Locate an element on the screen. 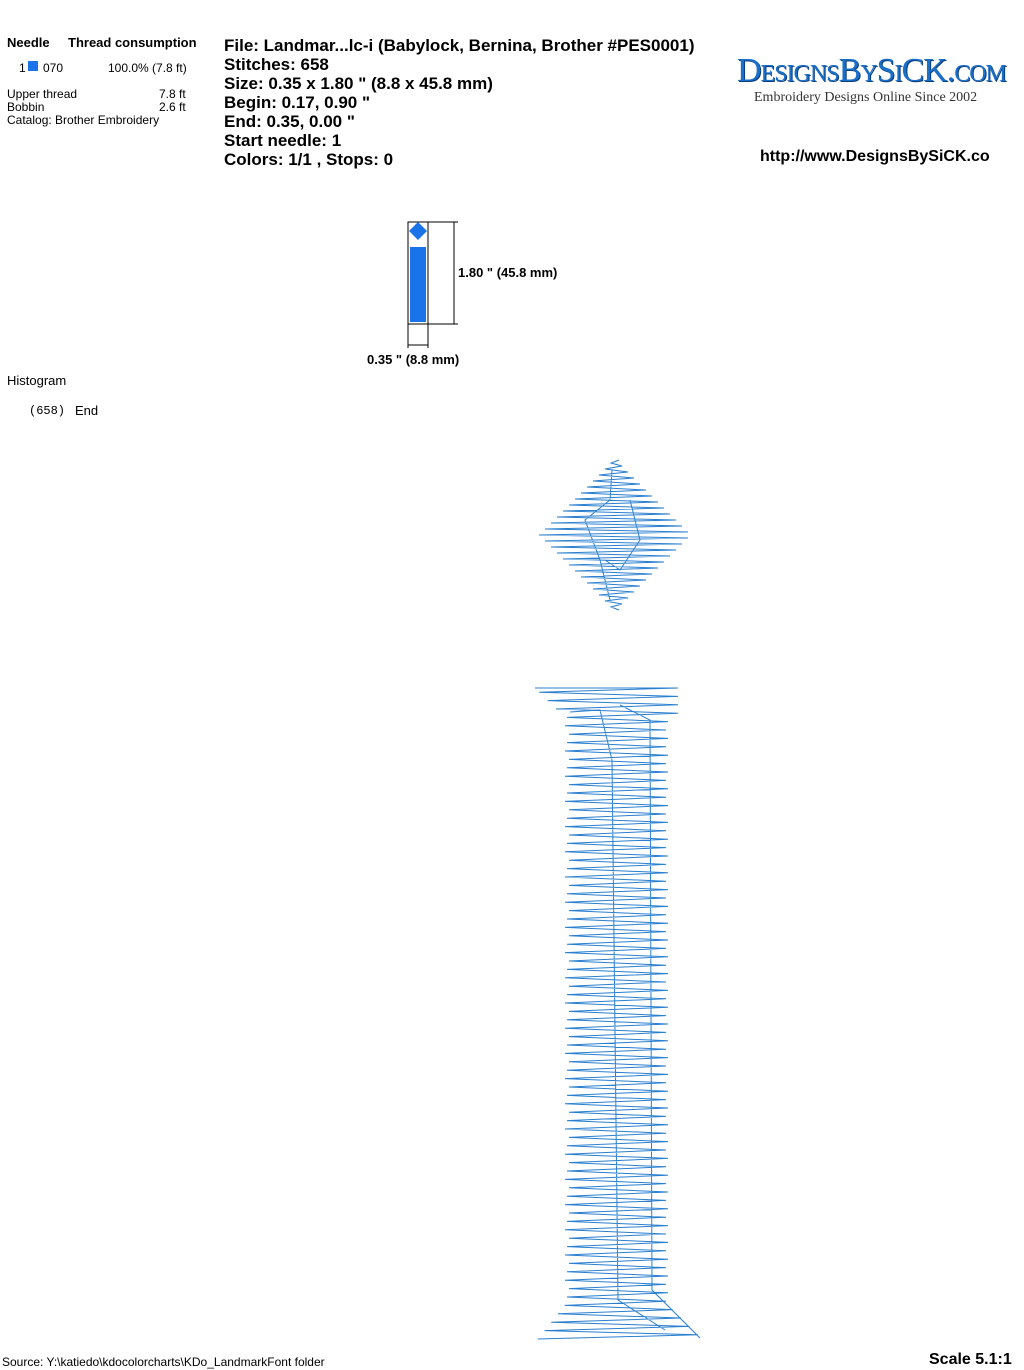 The image size is (1024, 1370). color-swatch is located at coordinates (33, 66).